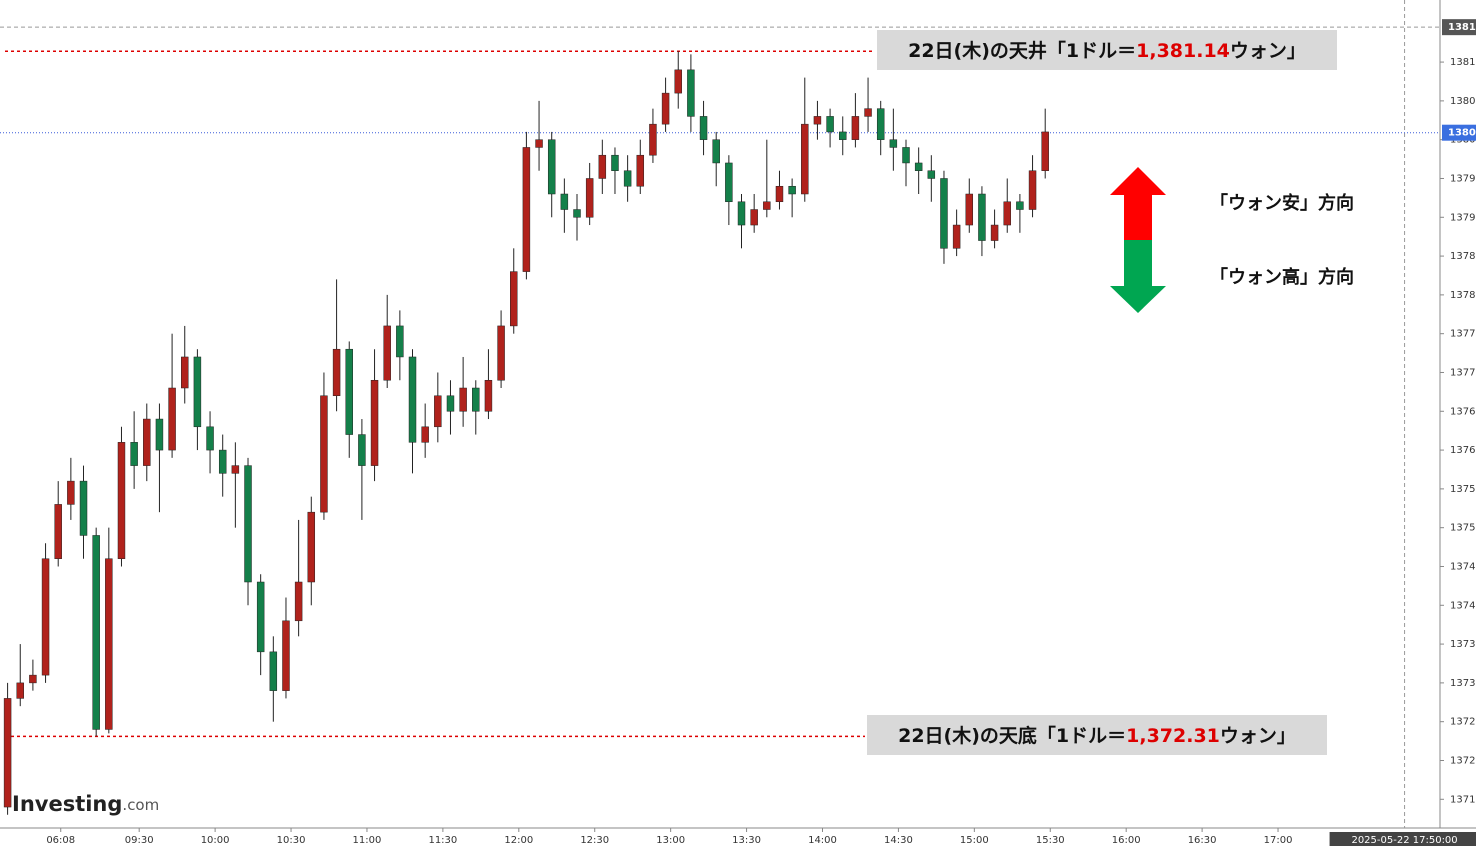 The image size is (1476, 846). I want to click on annotation-text: 22日(木)の天井「1ドル＝1,381.14ウォン」, so click(1107, 50).